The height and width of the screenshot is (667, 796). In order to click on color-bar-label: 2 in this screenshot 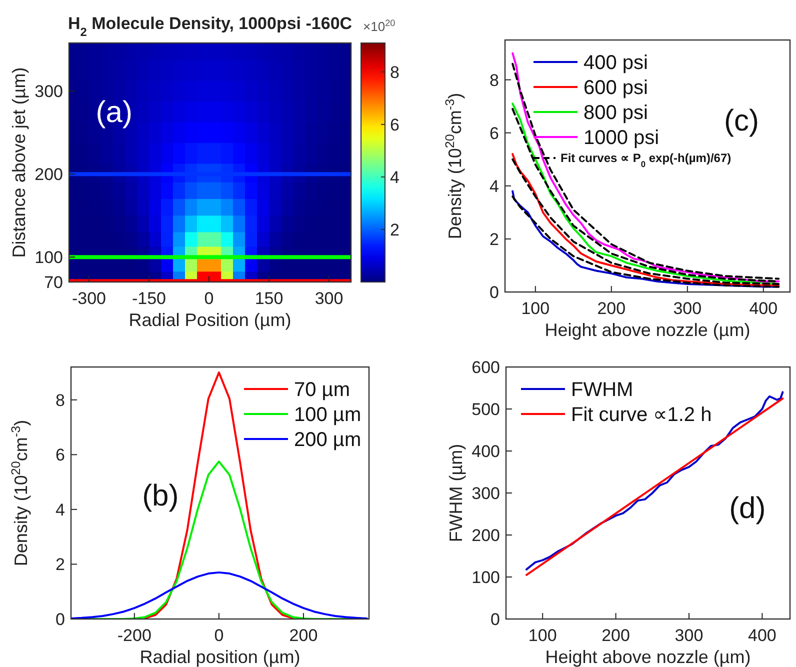, I will do `click(395, 230)`.